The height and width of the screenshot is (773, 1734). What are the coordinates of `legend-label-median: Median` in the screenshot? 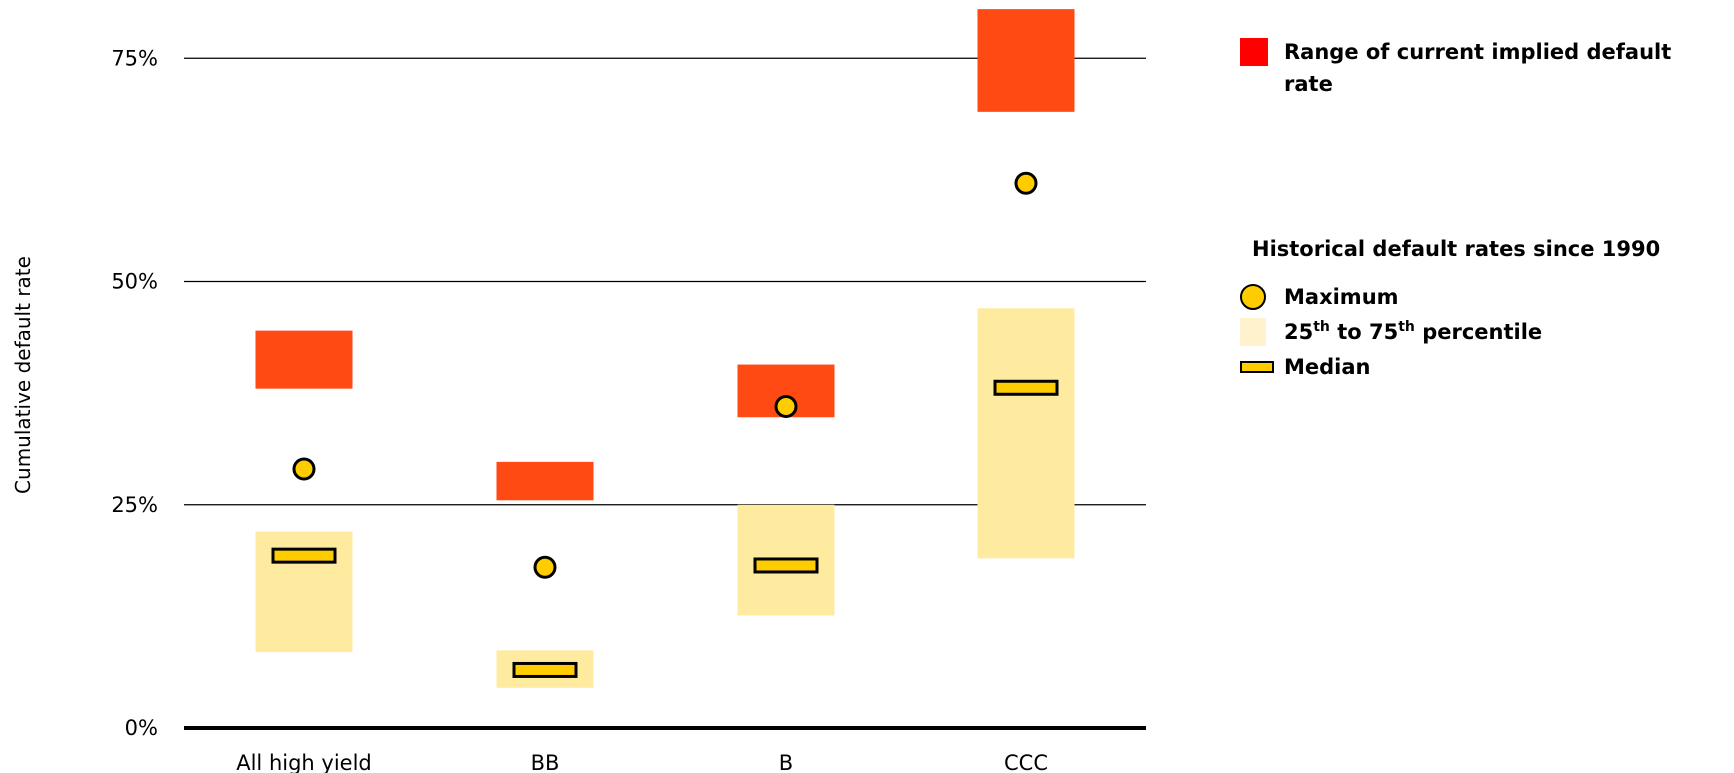 It's located at (1327, 366).